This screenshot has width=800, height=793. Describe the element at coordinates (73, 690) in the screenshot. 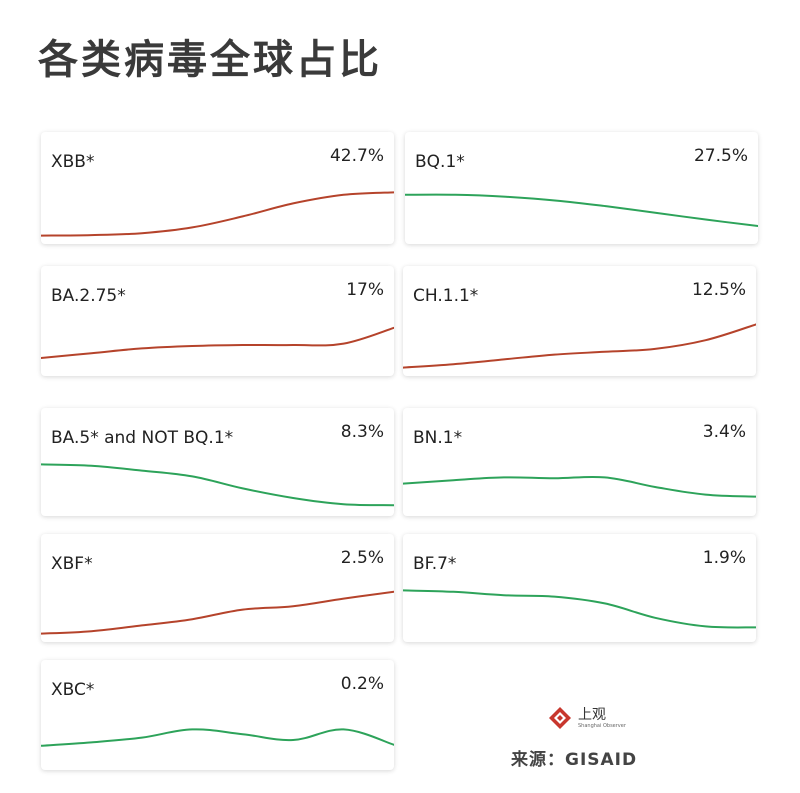

I see `variant-name: XBC*` at that location.